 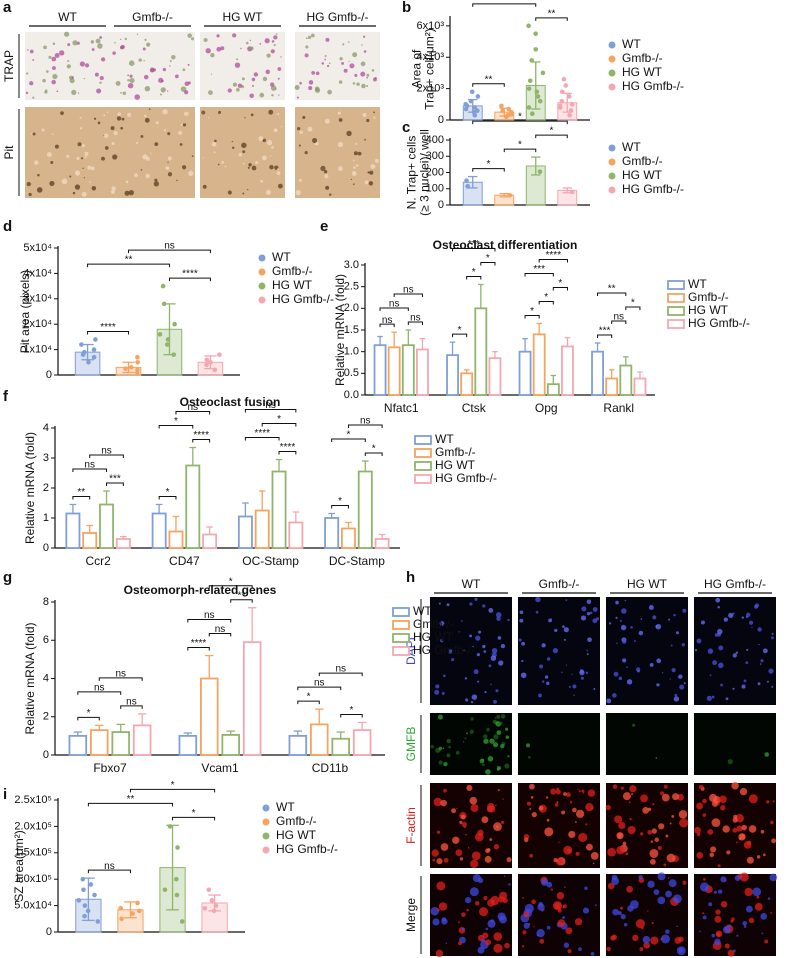 What do you see at coordinates (612, 289) in the screenshot?
I see `sig-label: **` at bounding box center [612, 289].